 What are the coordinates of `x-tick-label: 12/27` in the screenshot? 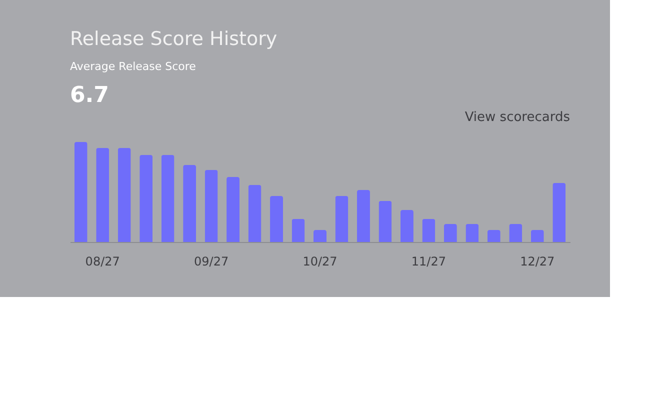 It's located at (537, 261).